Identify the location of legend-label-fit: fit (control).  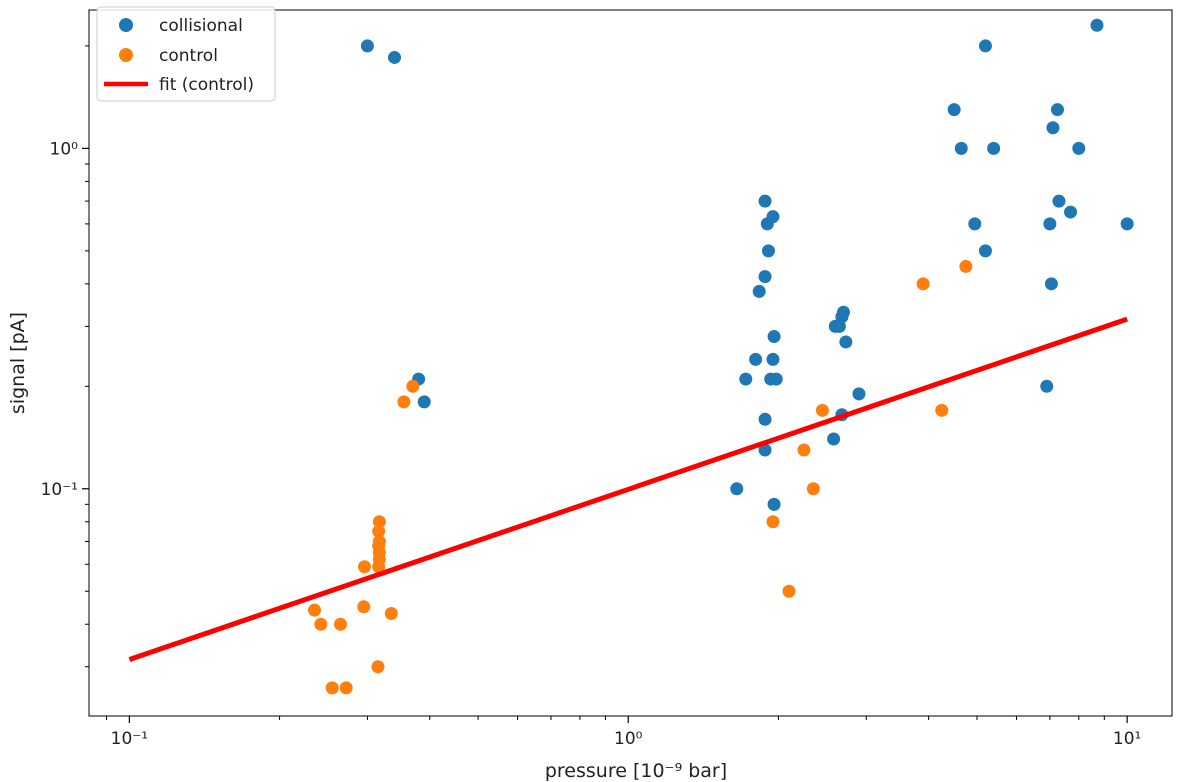
(206, 85).